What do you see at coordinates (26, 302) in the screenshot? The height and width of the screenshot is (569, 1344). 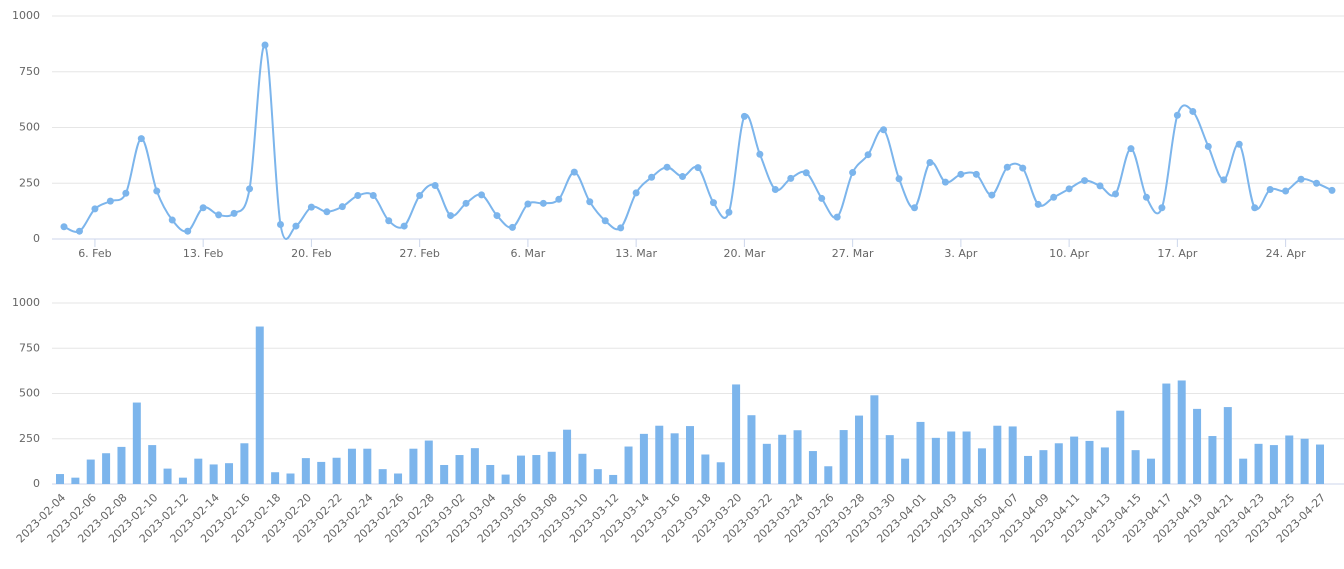 I see `y-tick-label: 1000` at bounding box center [26, 302].